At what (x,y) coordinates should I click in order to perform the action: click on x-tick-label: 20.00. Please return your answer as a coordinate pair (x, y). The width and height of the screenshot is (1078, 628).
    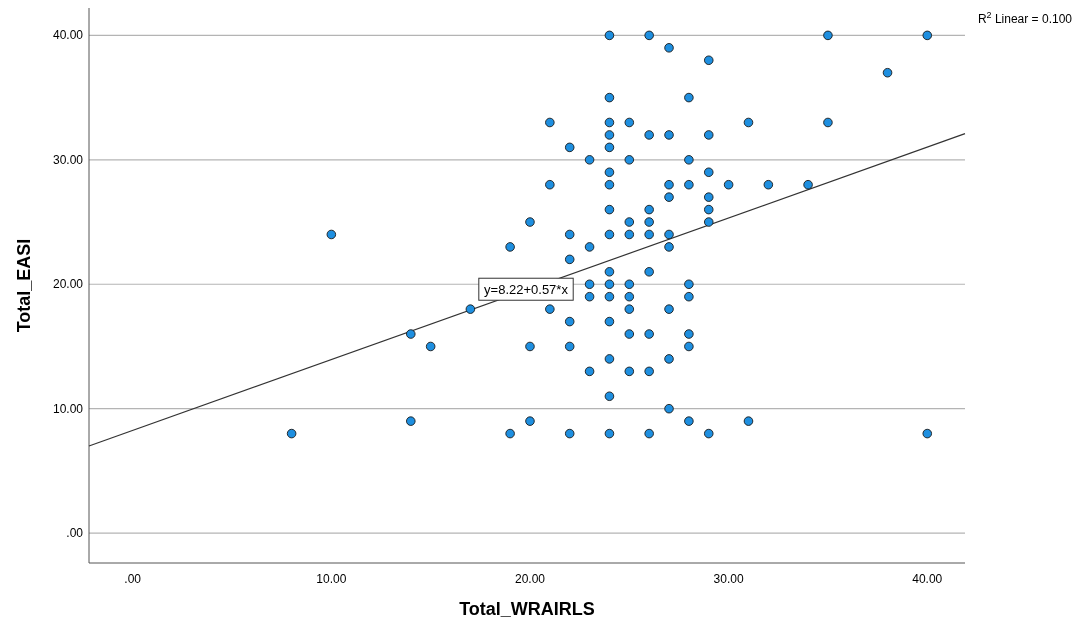
    Looking at the image, I should click on (530, 579).